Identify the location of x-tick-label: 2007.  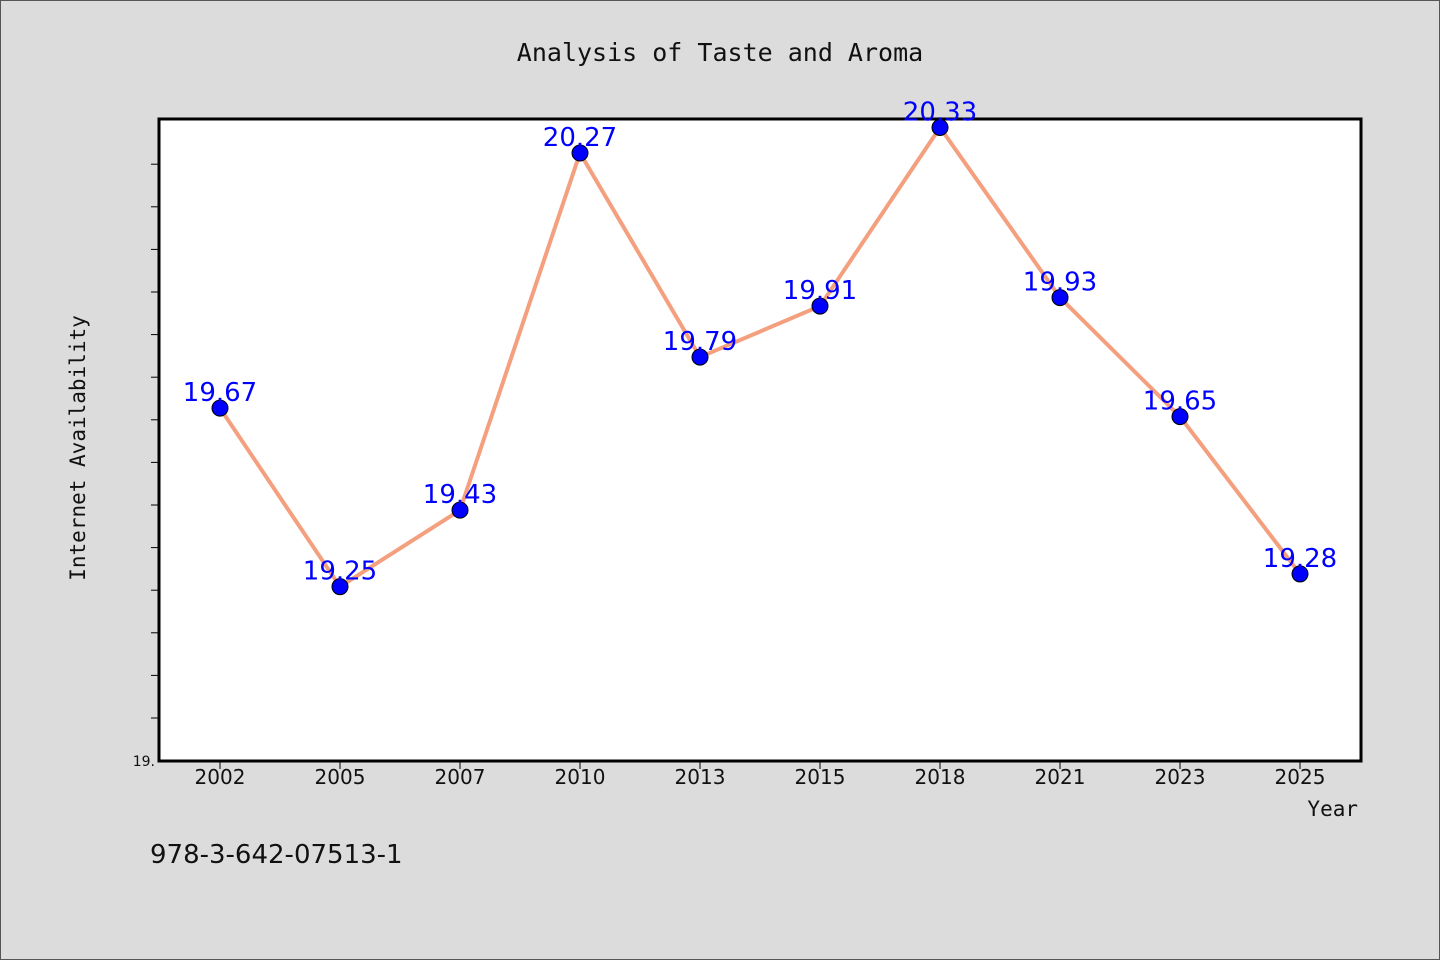
(460, 777).